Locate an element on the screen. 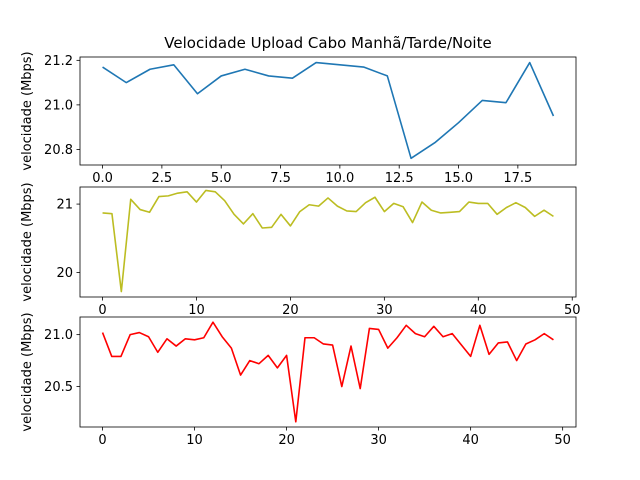 This screenshot has width=640, height=480. y-tick-label: 20.5 is located at coordinates (58, 387).